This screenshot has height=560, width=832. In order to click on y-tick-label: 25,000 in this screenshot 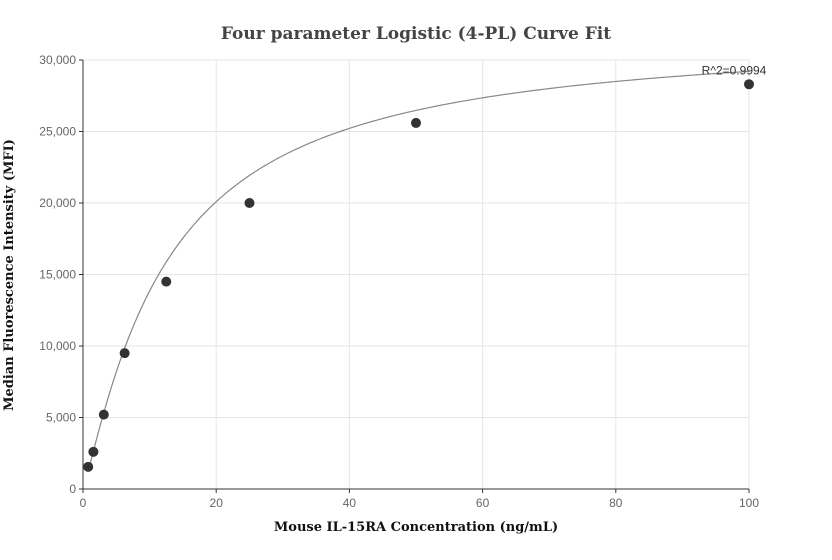, I will do `click(57, 132)`.